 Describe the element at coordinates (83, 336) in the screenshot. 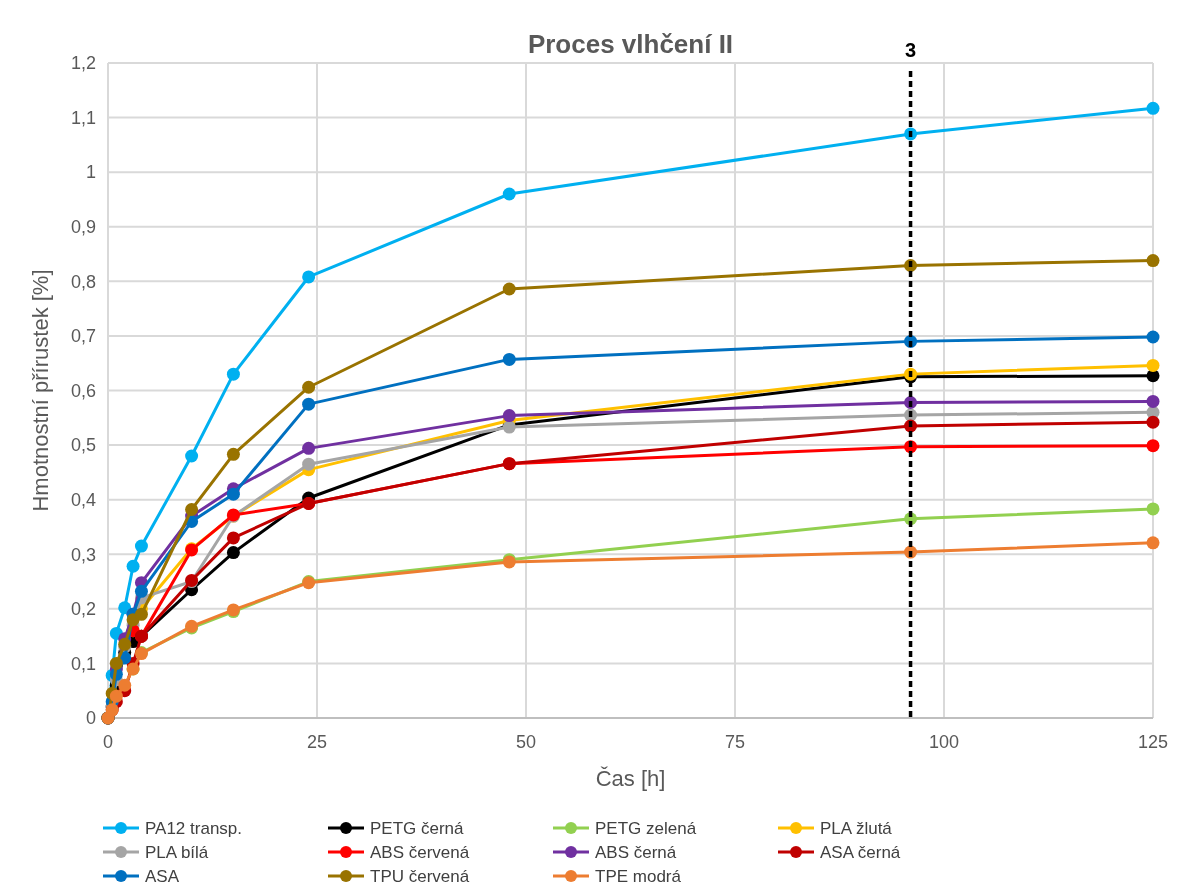

I see `y-tick-label: 0,7` at that location.